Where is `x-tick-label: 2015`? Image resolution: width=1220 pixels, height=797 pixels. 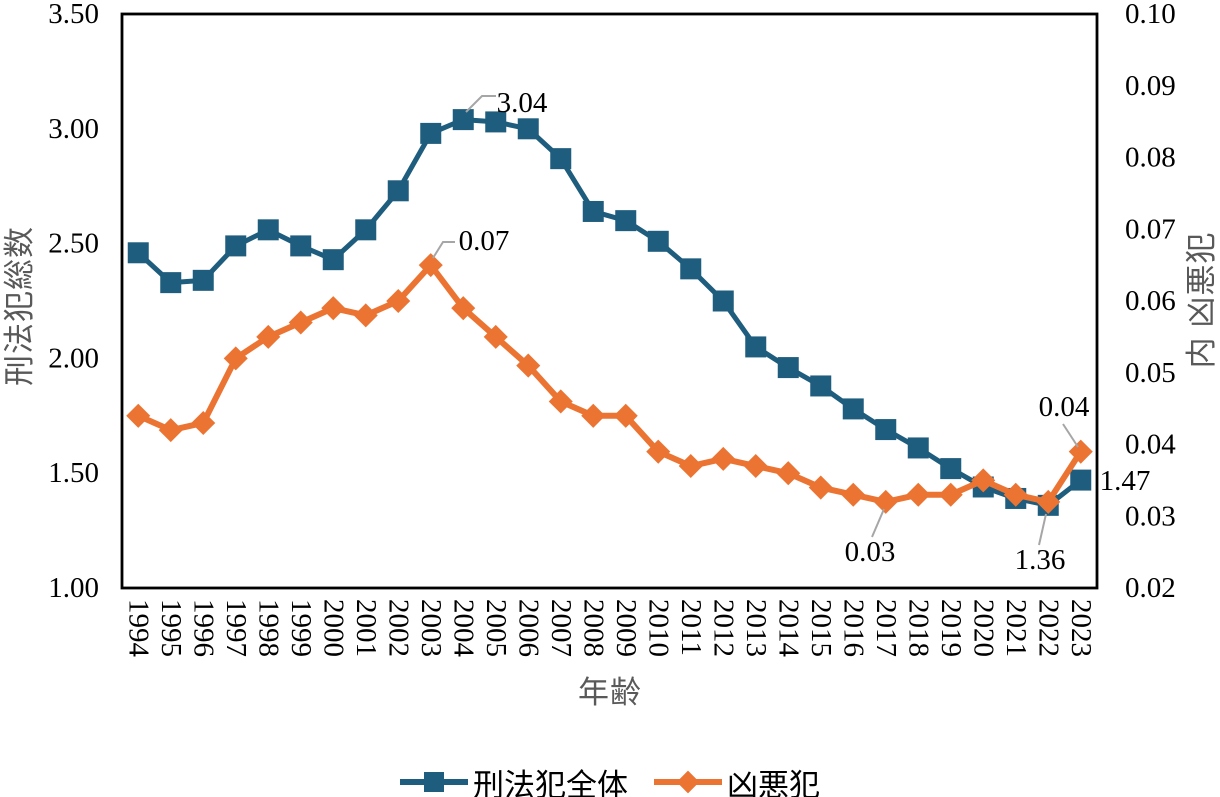 x-tick-label: 2015 is located at coordinates (821, 628).